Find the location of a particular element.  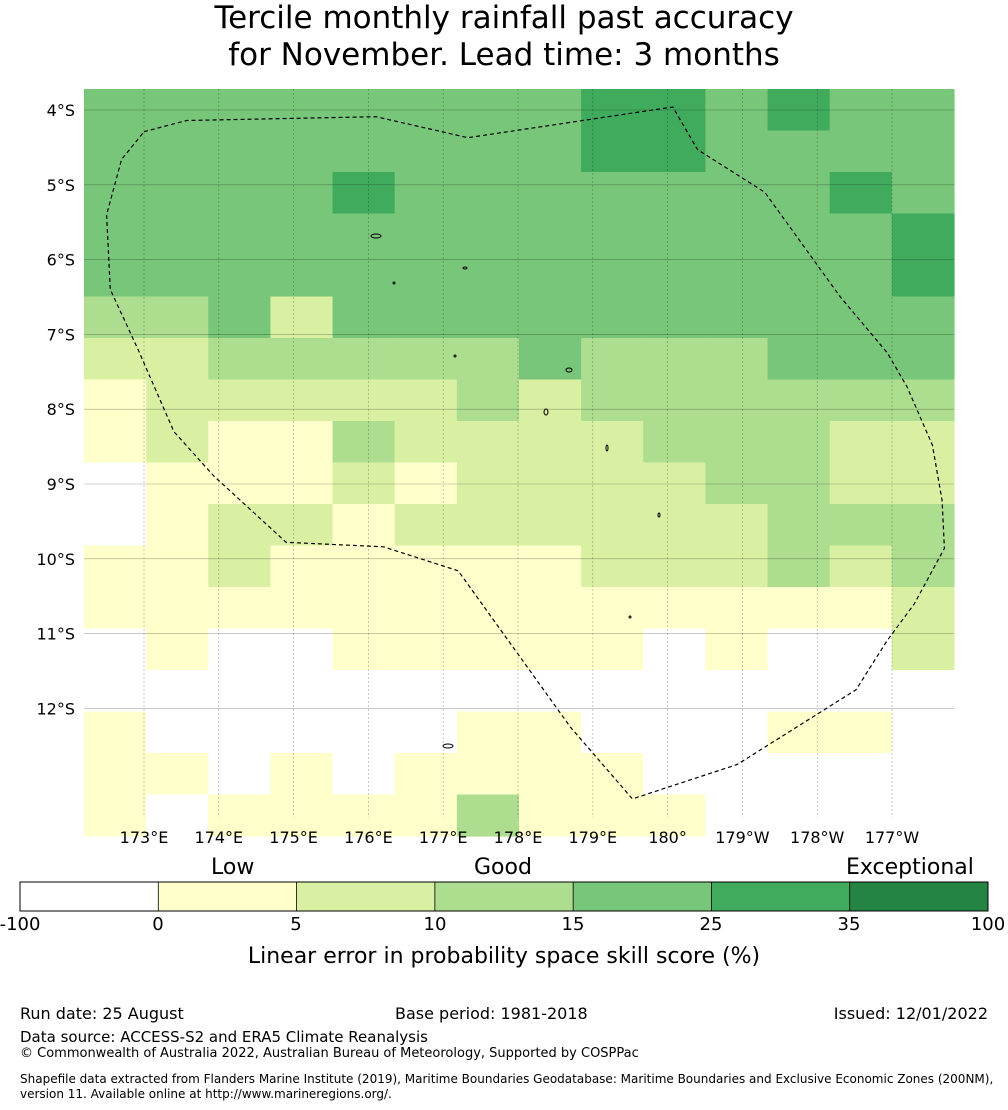

islands is located at coordinates (515, 491).